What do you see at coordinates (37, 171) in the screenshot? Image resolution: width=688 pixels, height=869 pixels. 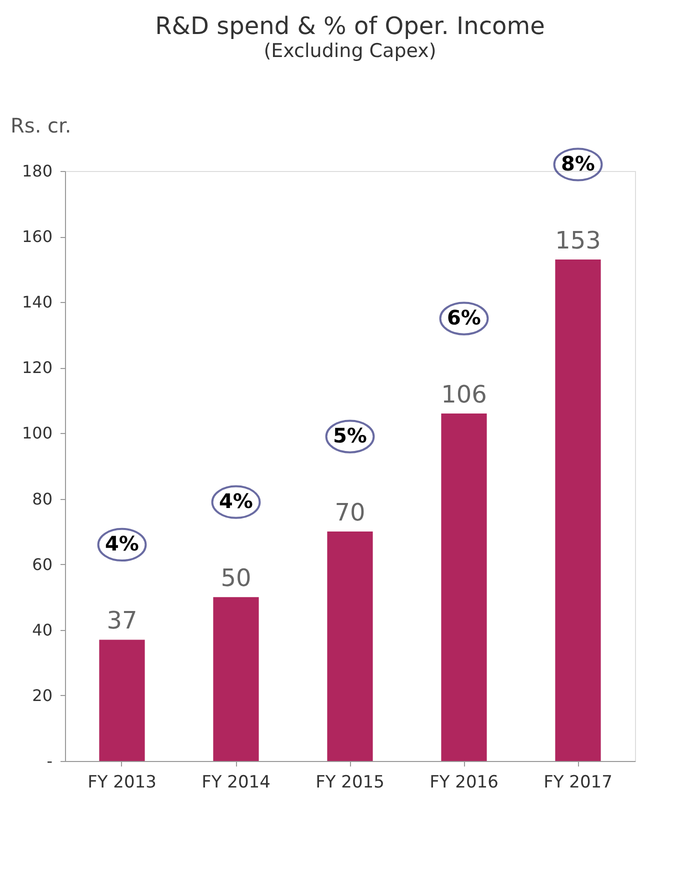 I see `y-tick-label: 180` at bounding box center [37, 171].